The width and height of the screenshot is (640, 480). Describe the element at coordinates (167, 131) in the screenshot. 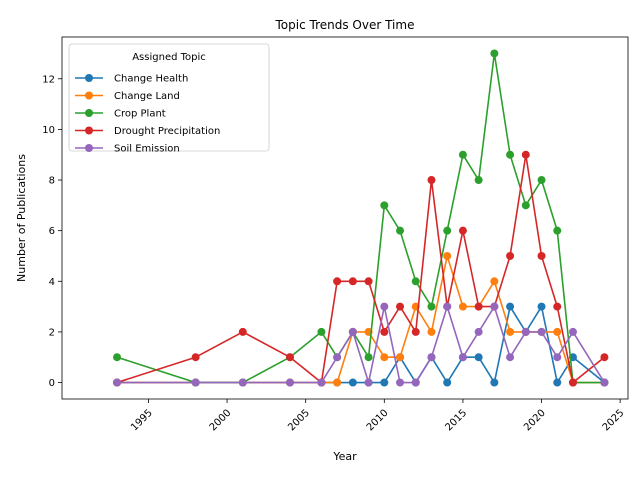

I see `legend-label: Drought Precipitation` at that location.